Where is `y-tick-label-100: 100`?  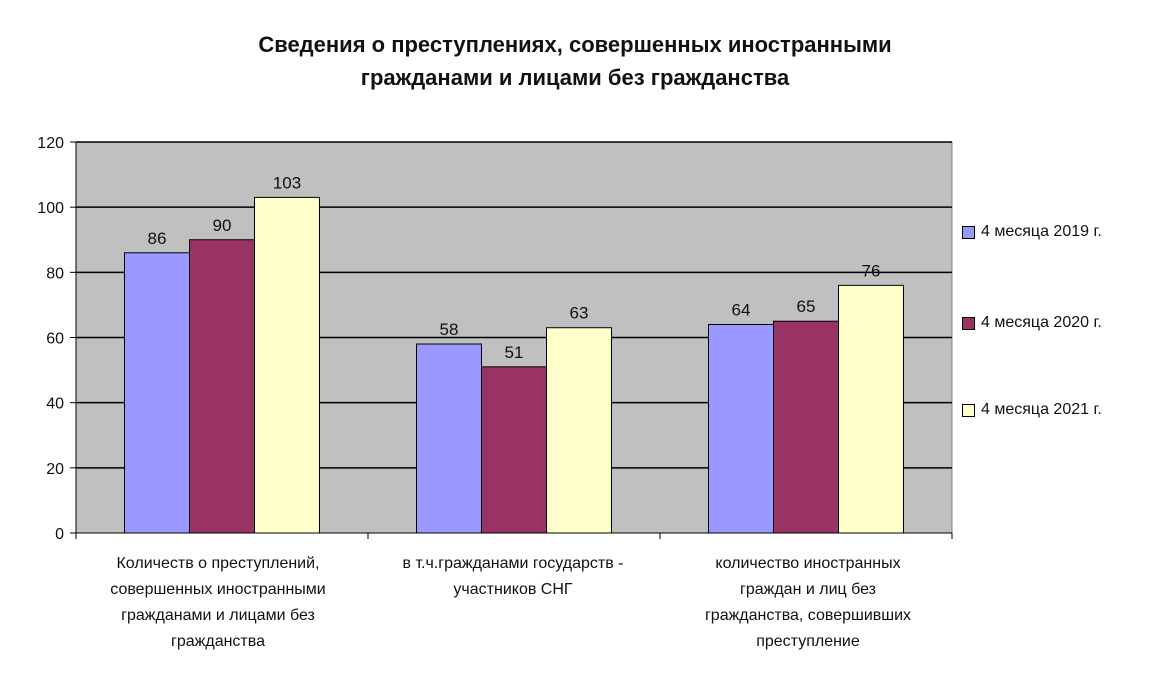 y-tick-label-100: 100 is located at coordinates (50, 208).